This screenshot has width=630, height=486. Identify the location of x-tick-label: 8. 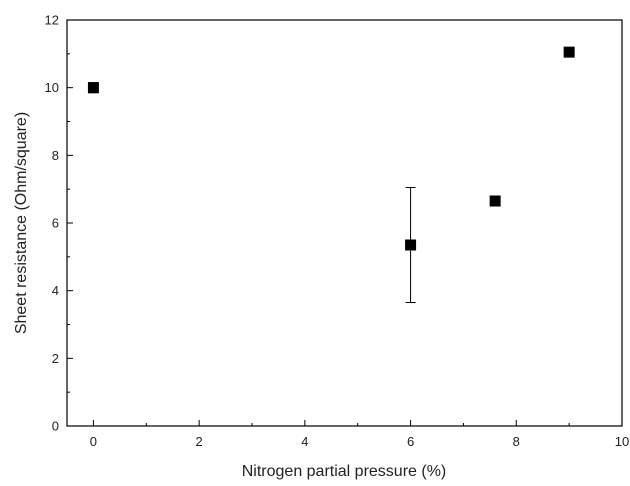
(516, 441).